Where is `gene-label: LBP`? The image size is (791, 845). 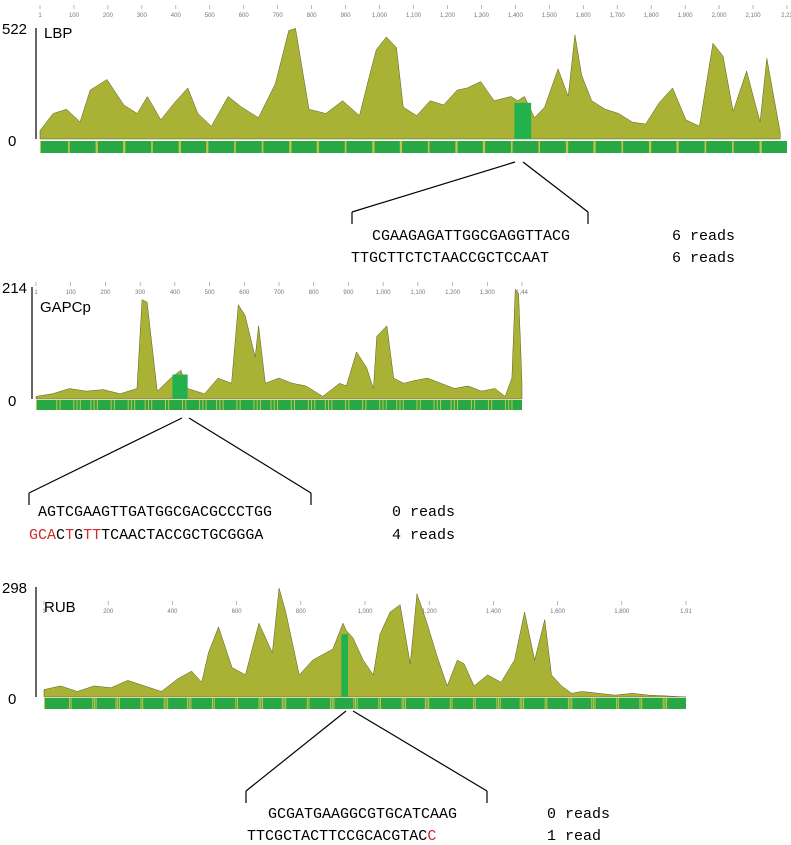
gene-label: LBP is located at coordinates (58, 33).